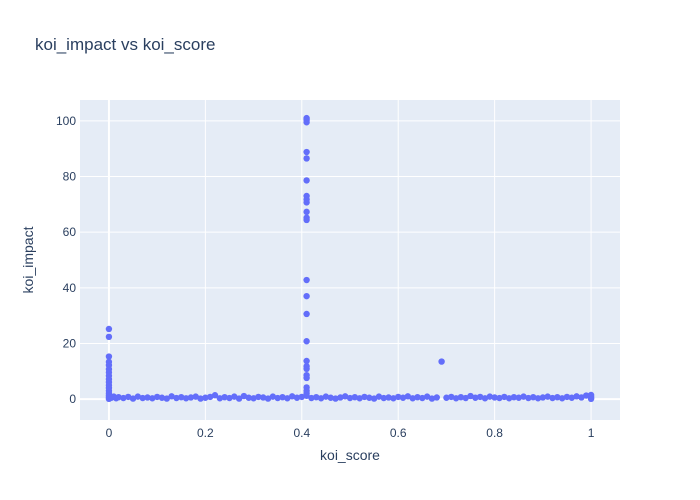 Image resolution: width=700 pixels, height=500 pixels. Describe the element at coordinates (66, 121) in the screenshot. I see `y-tick-label: 100` at that location.